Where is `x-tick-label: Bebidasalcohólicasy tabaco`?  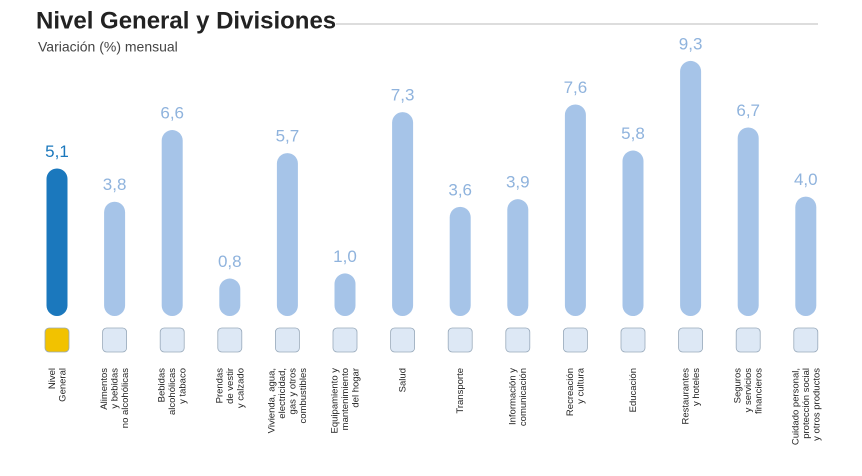
x-tick-label: Bebidasalcohólicasy tabaco is located at coordinates (173, 391).